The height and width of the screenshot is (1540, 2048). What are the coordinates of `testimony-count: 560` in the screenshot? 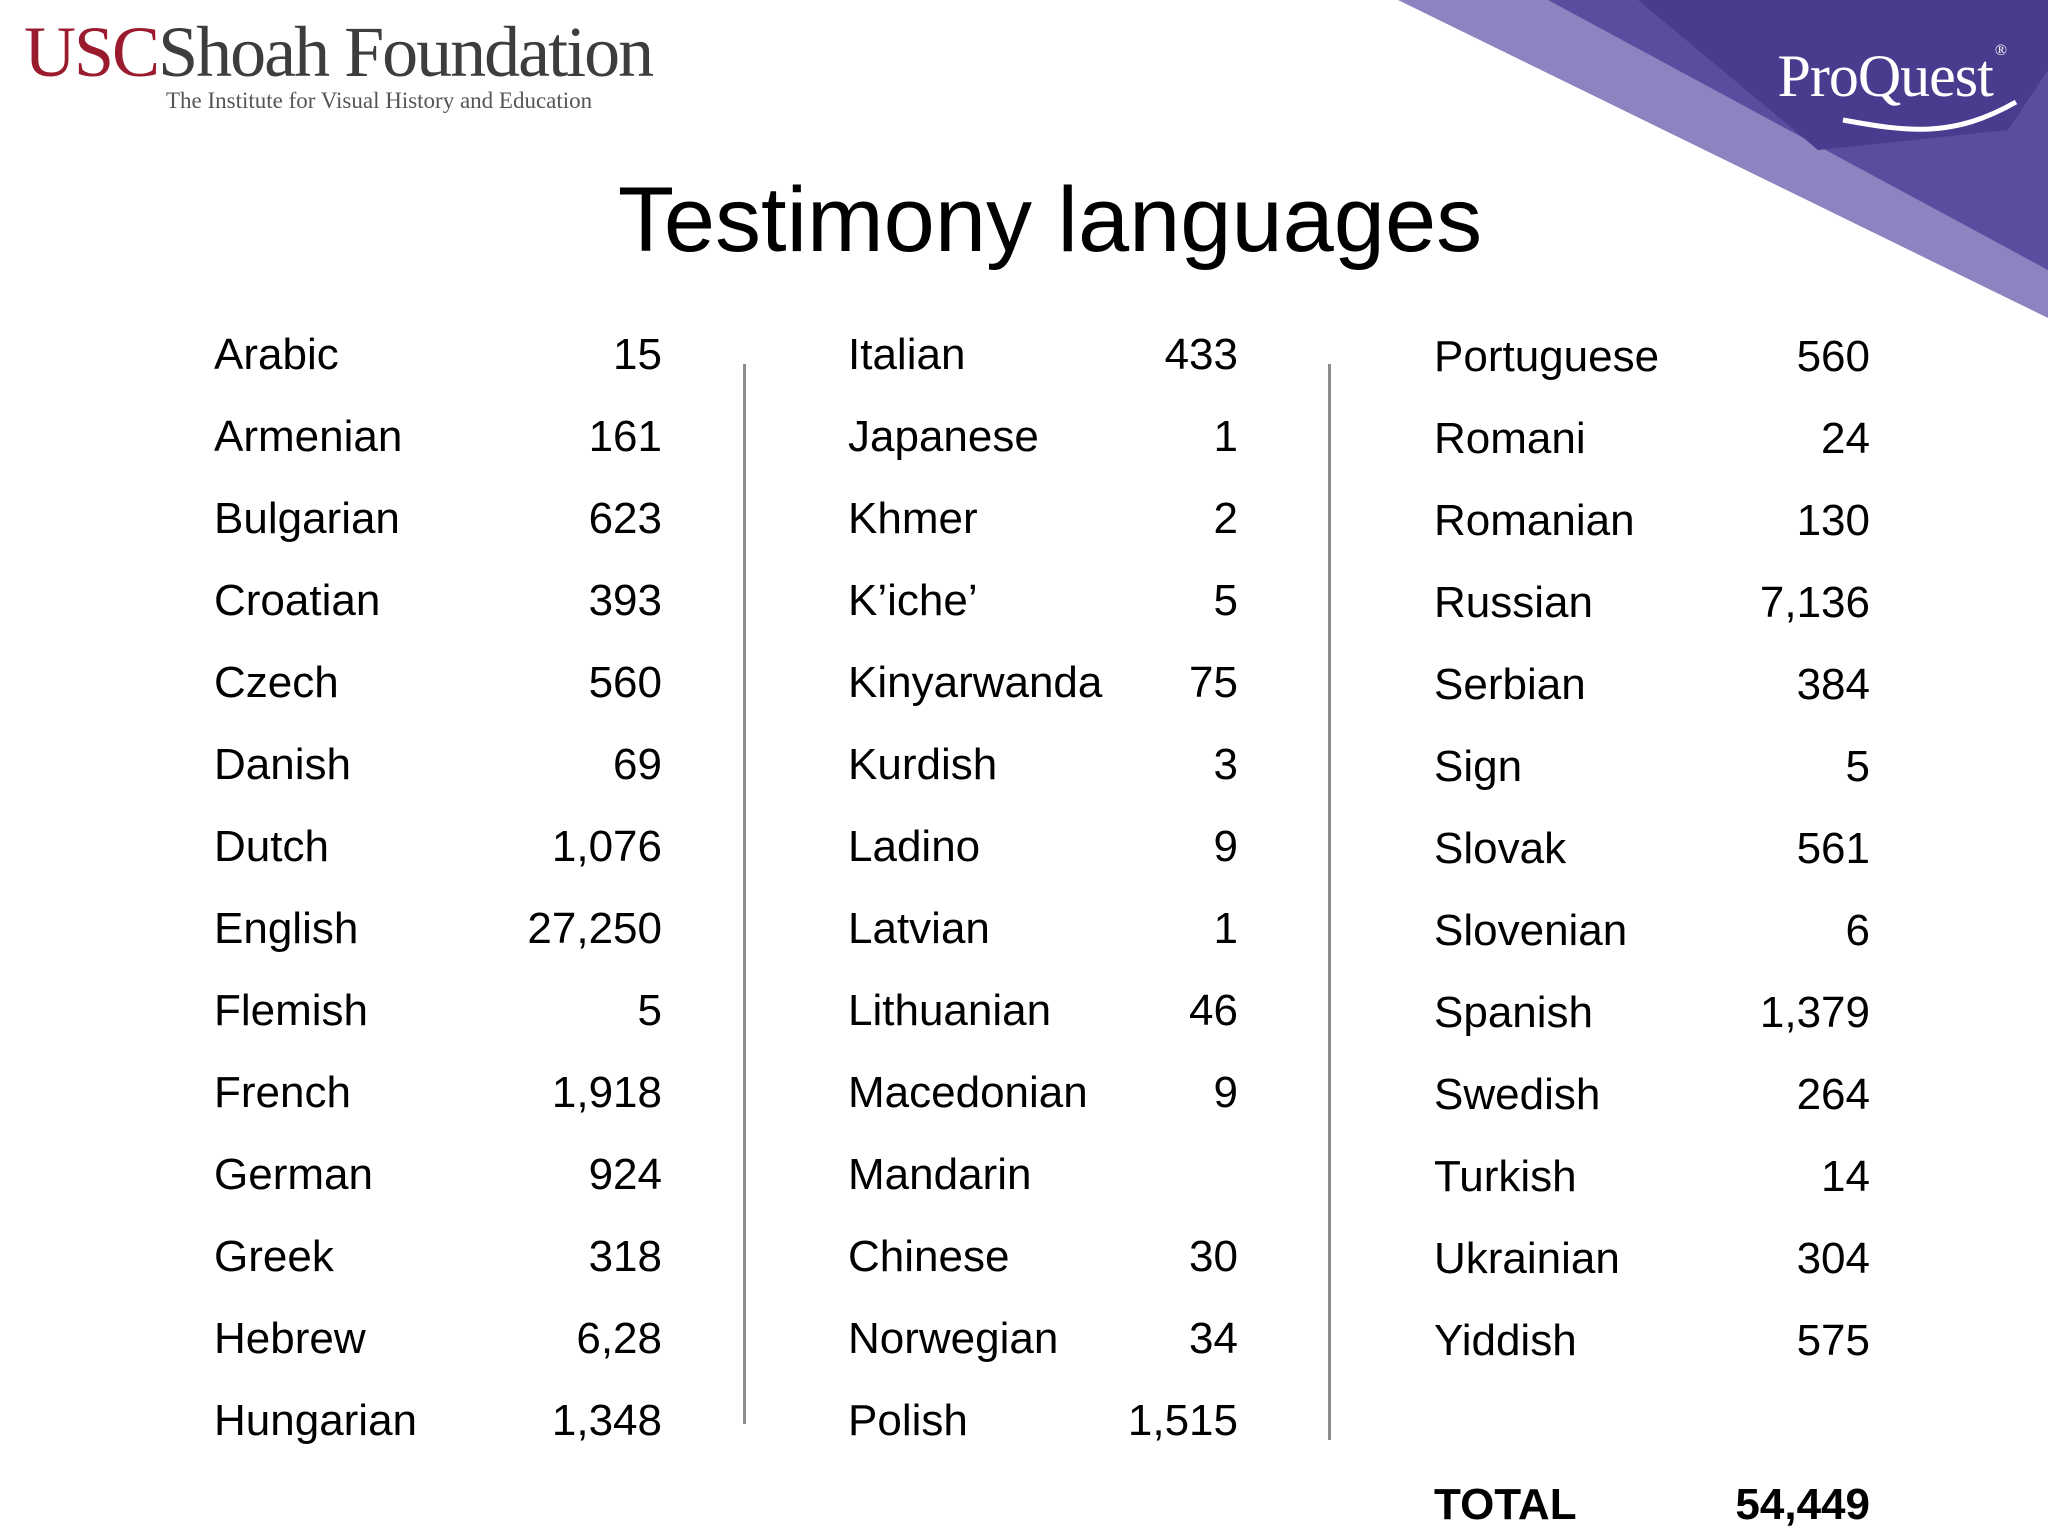 It's located at (1833, 356).